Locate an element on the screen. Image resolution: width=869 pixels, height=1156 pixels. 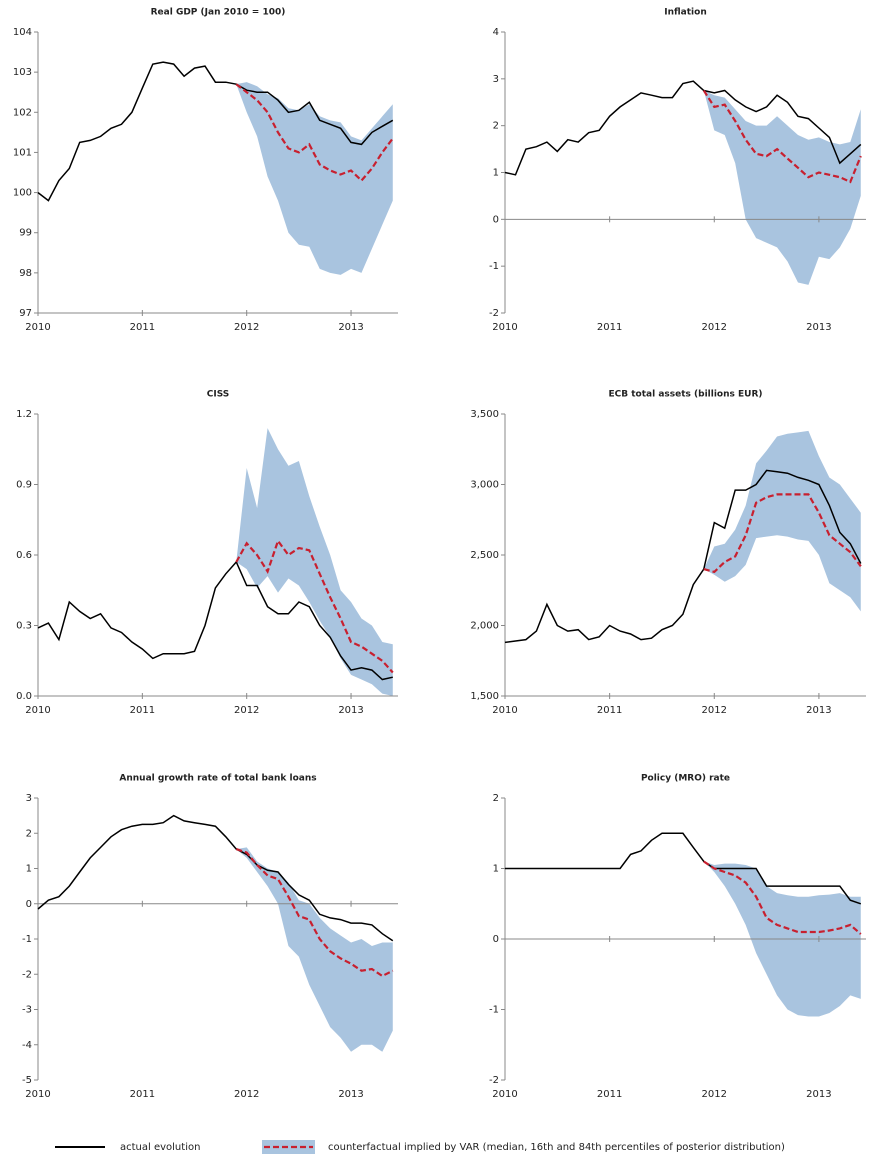
y-tick-label: 3,000 is located at coordinates (484, 485).